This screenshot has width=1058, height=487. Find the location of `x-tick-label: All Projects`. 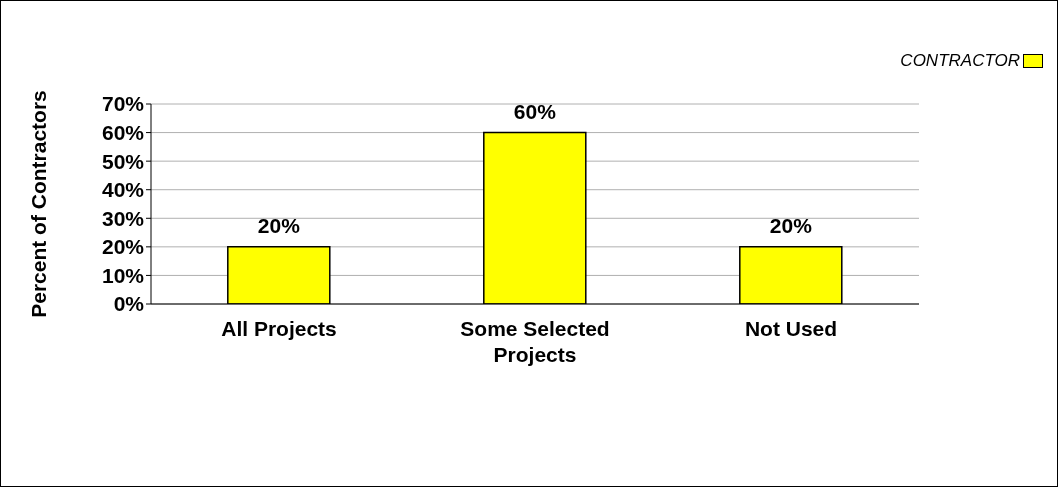

x-tick-label: All Projects is located at coordinates (279, 328).